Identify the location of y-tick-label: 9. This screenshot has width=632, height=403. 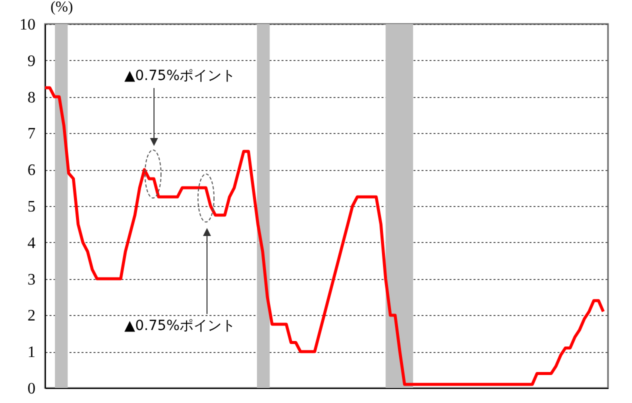
(32, 61).